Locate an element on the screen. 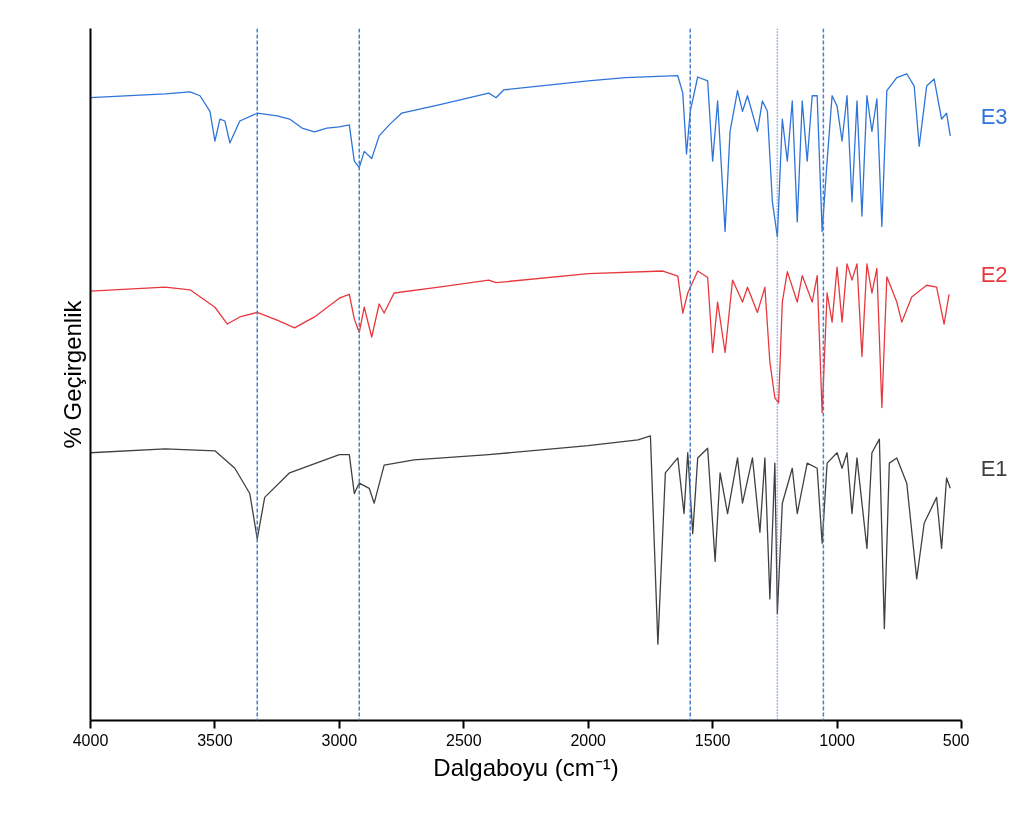 The image size is (1029, 836). series-label: E3 is located at coordinates (994, 116).